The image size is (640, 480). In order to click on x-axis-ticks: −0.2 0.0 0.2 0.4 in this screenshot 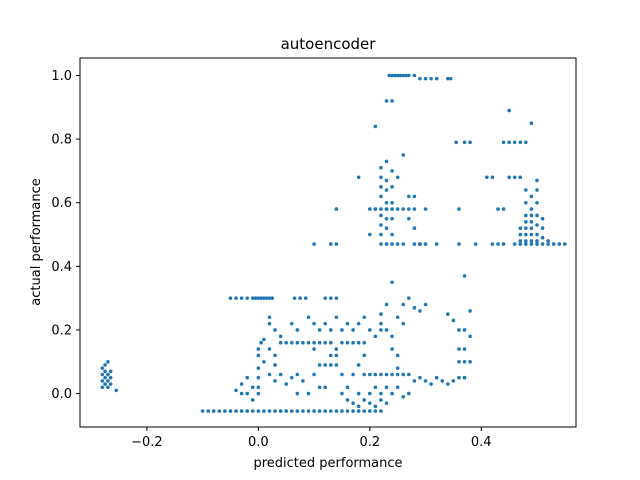, I will do `click(311, 438)`.